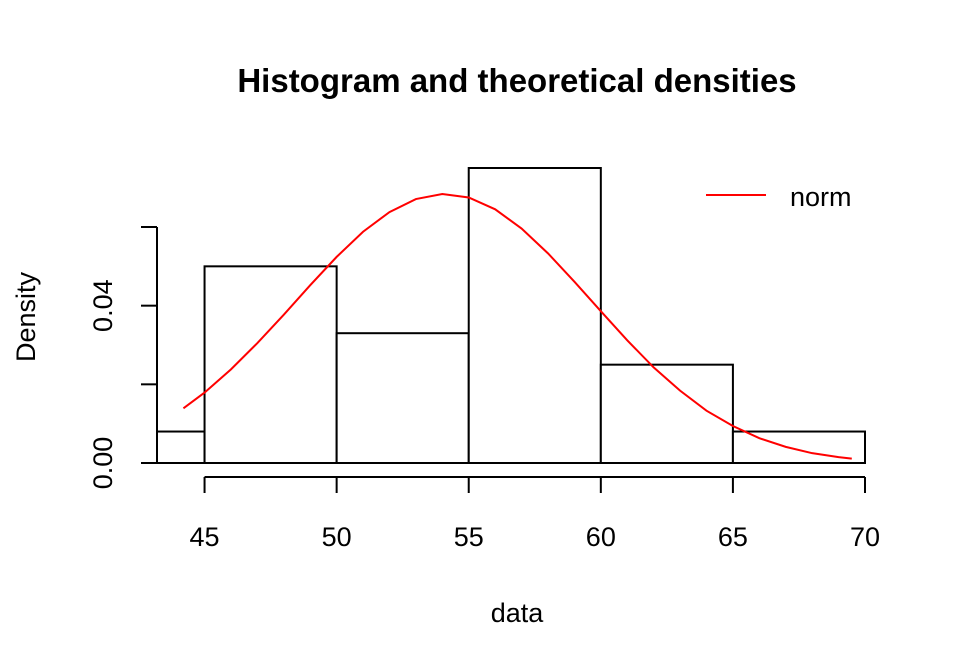 The width and height of the screenshot is (960, 672). What do you see at coordinates (518, 613) in the screenshot?
I see `x-axis-label: data` at bounding box center [518, 613].